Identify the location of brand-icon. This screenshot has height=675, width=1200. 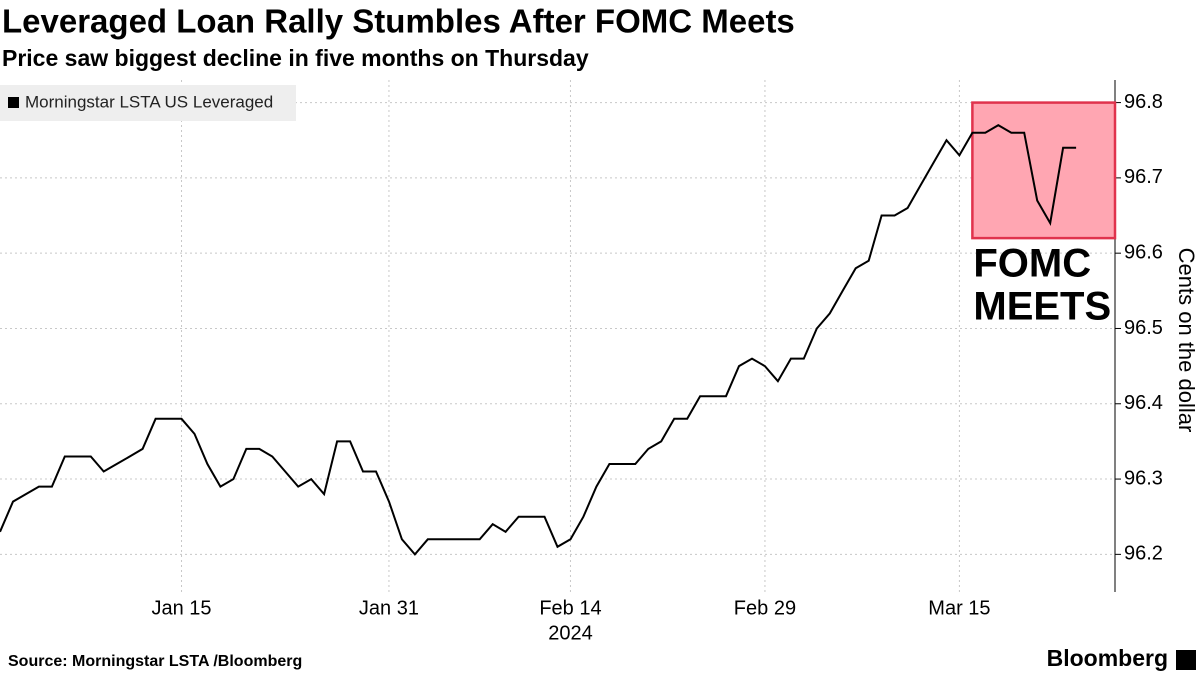
(1186, 660).